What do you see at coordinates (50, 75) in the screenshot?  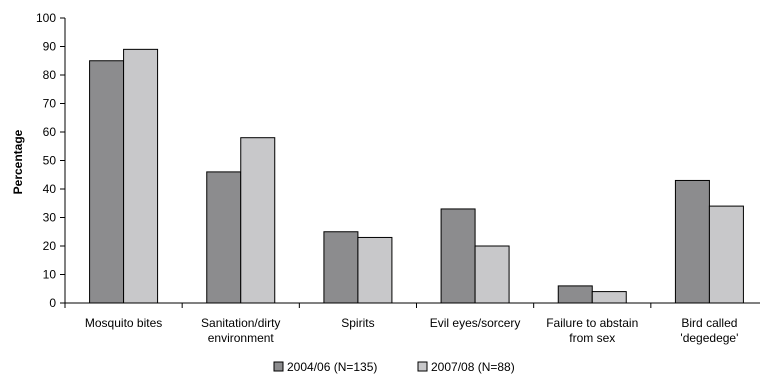 I see `y-tick-label: 80` at bounding box center [50, 75].